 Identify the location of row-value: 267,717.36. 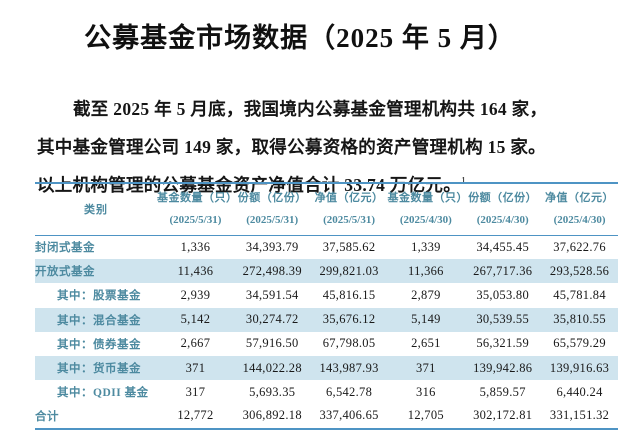
(503, 270).